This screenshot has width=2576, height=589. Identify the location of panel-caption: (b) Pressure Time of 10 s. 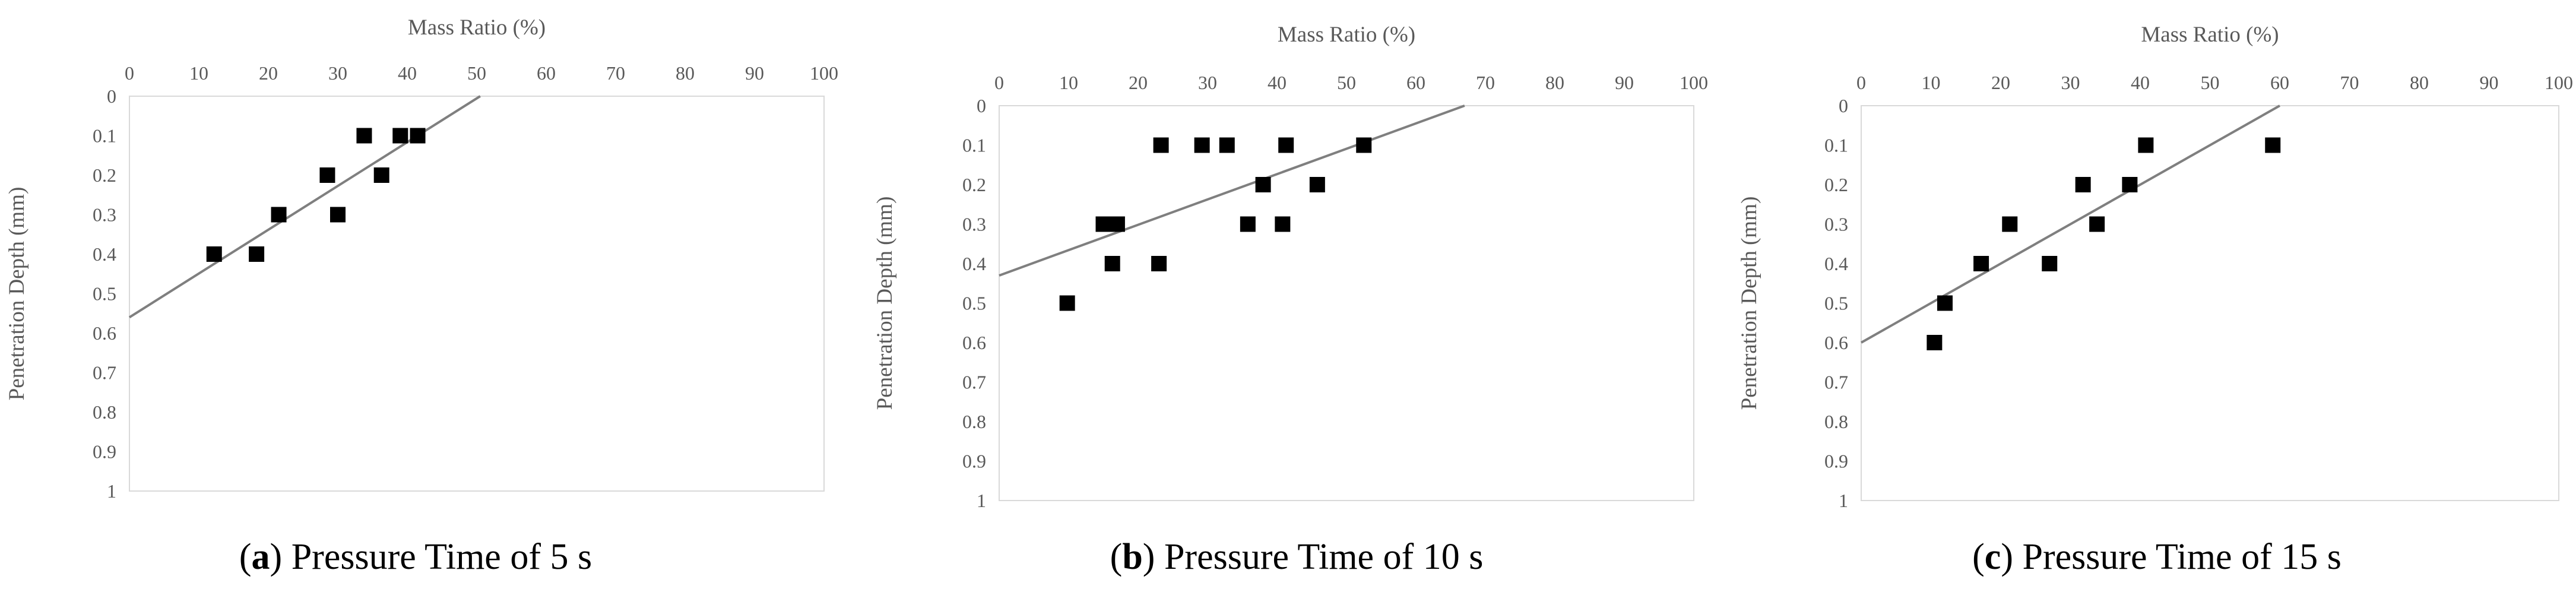
(1297, 557).